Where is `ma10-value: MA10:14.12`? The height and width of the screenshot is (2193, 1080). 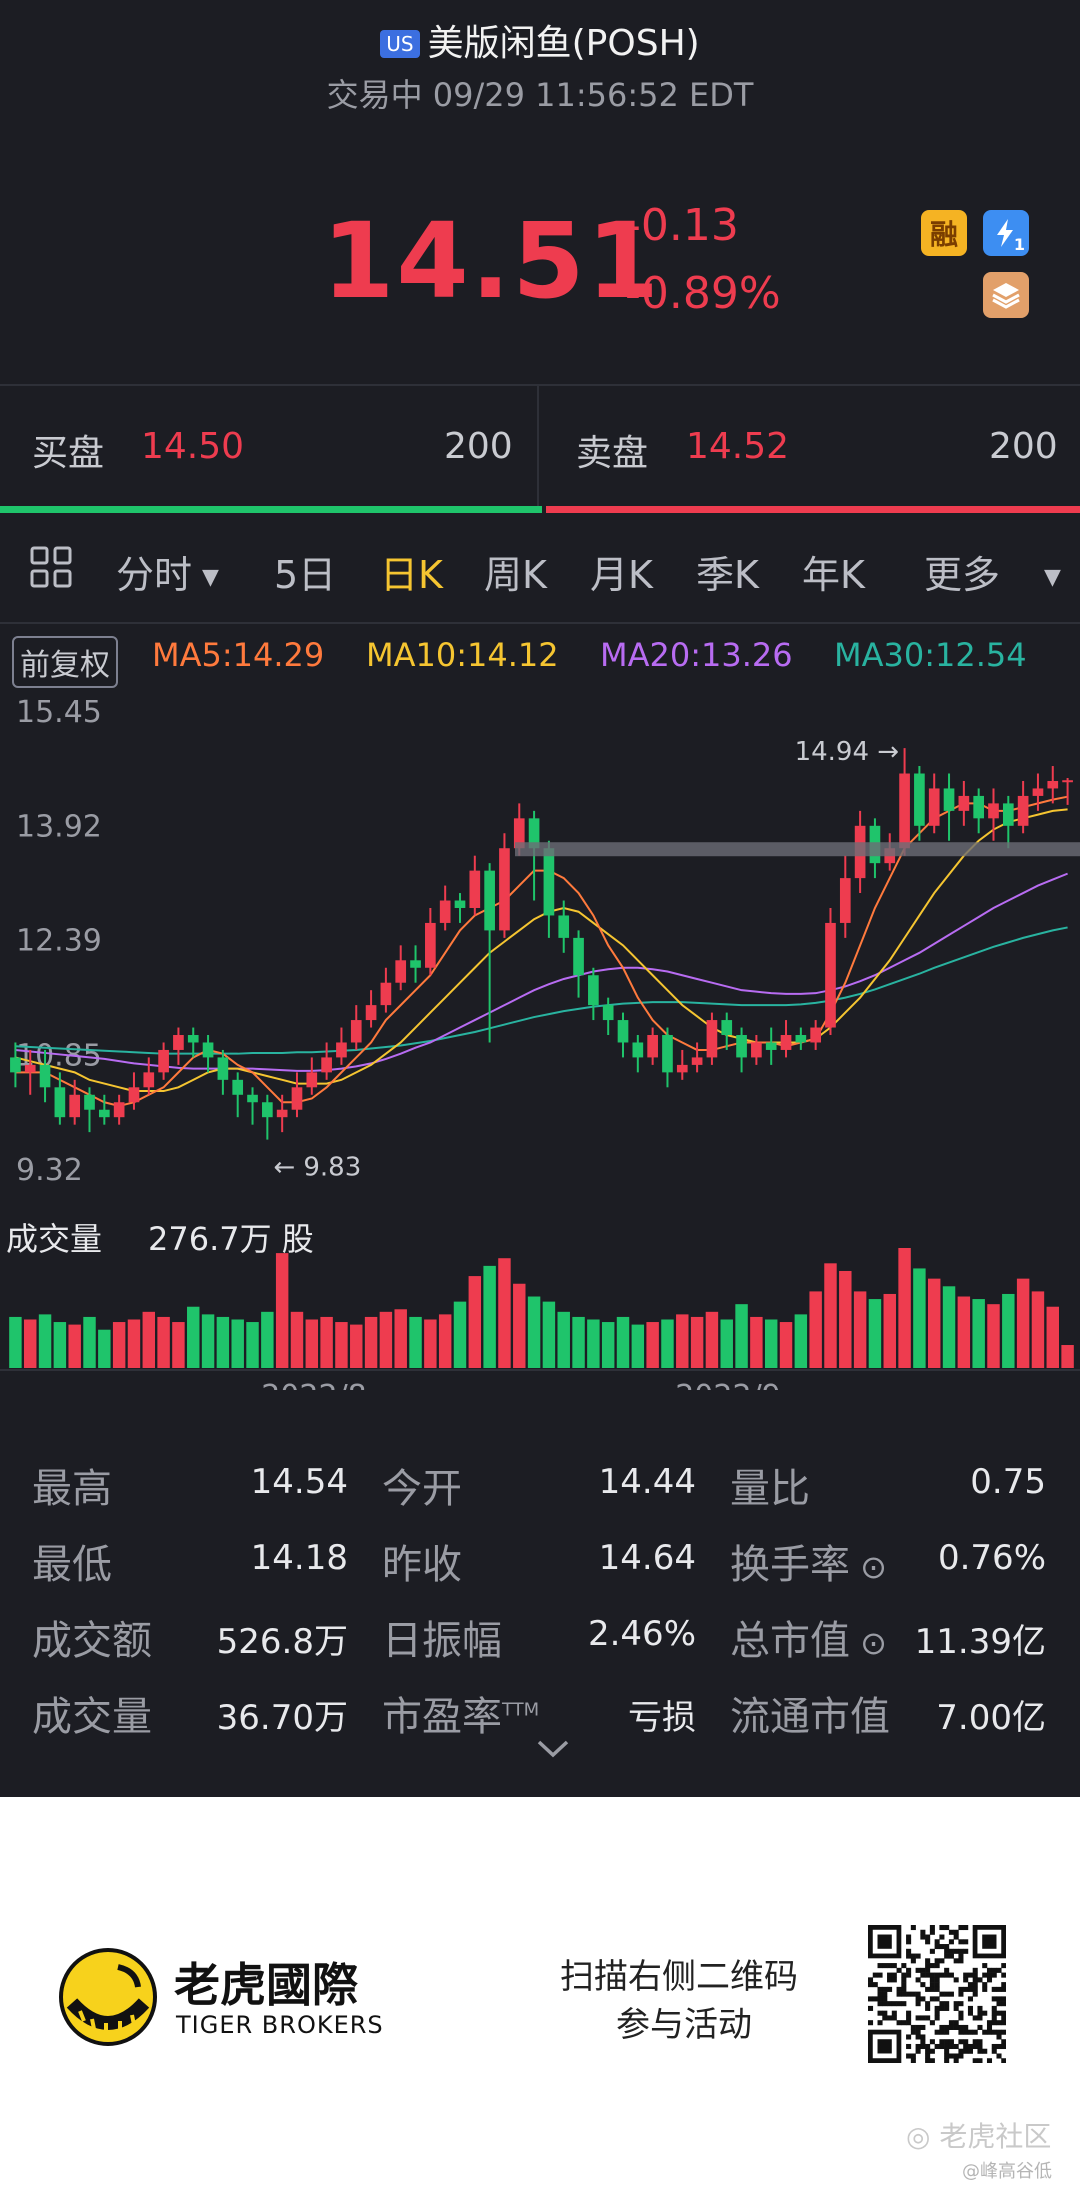
ma10-value: MA10:14.12 is located at coordinates (462, 655).